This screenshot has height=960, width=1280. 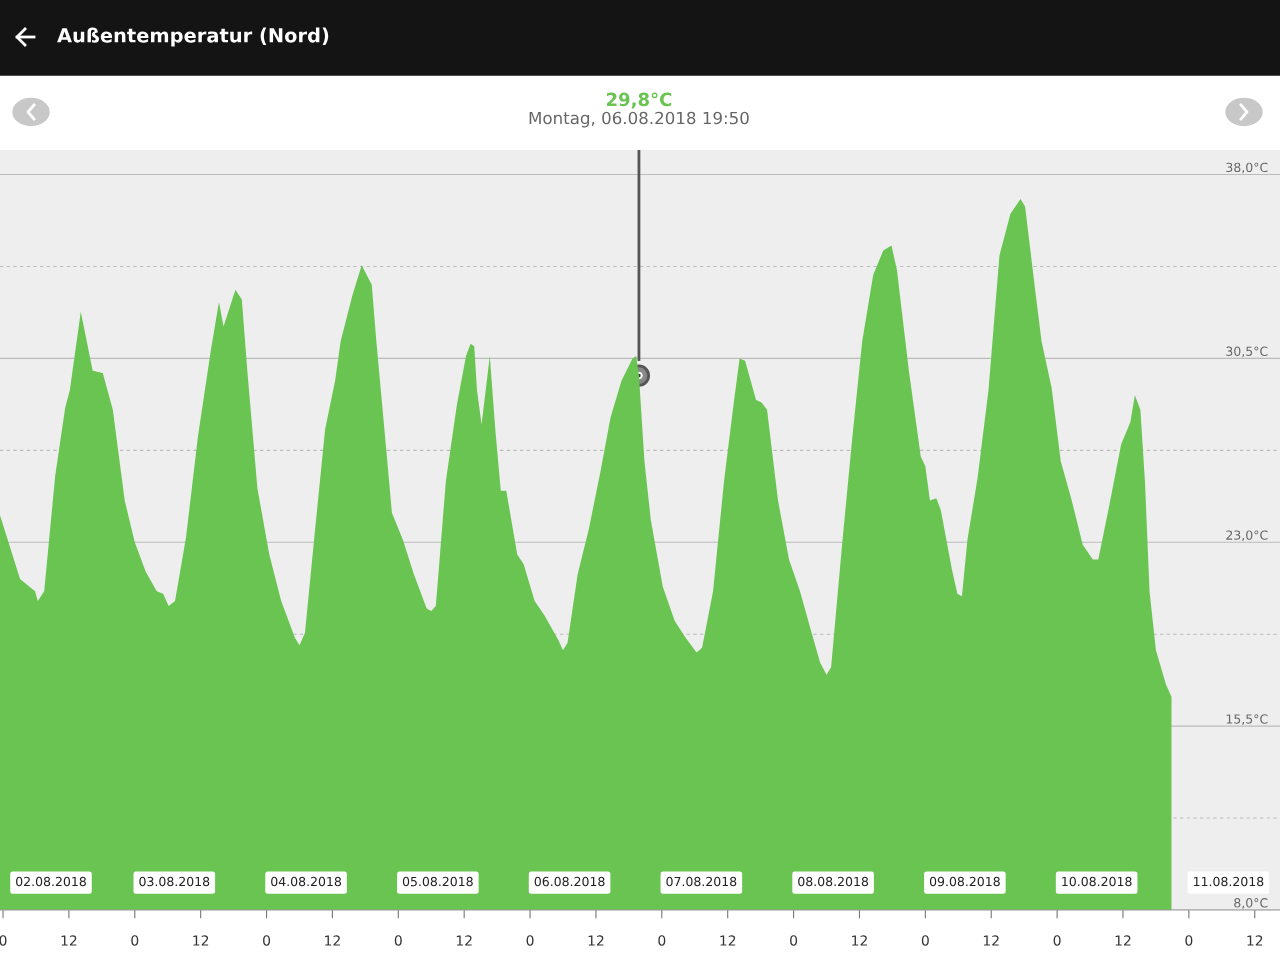 I want to click on annotation: 05.08.2018, so click(x=437, y=881).